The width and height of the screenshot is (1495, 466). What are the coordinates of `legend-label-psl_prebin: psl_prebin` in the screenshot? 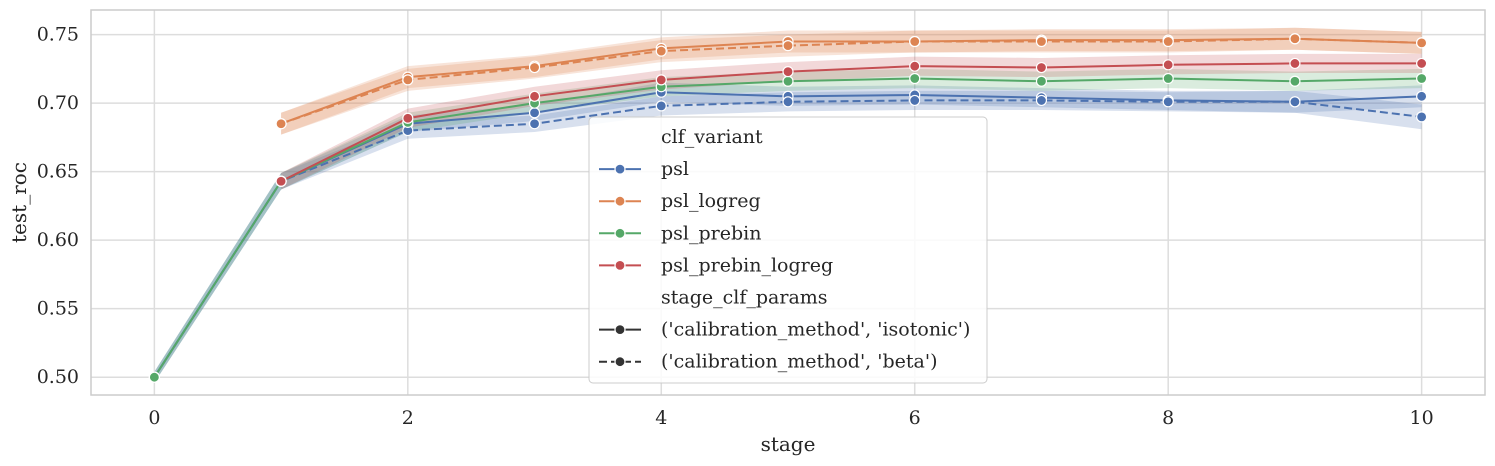 It's located at (711, 233).